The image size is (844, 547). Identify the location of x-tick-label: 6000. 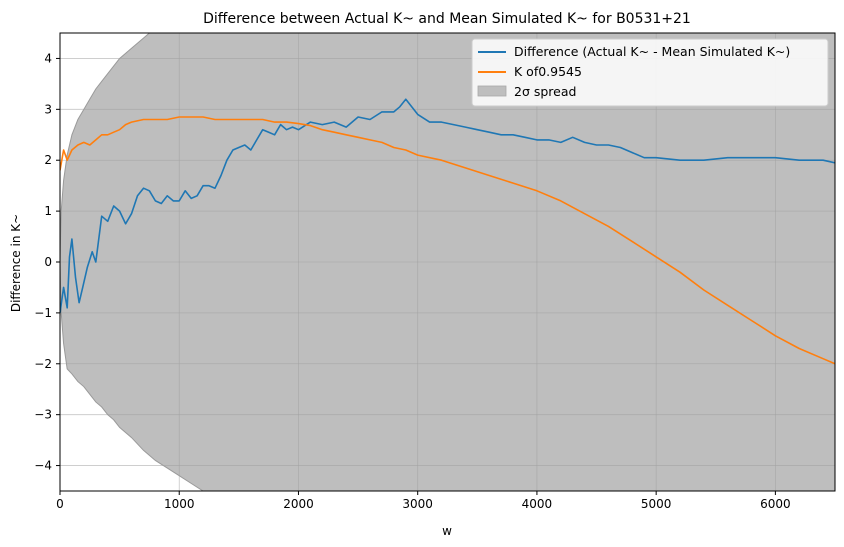
(775, 504).